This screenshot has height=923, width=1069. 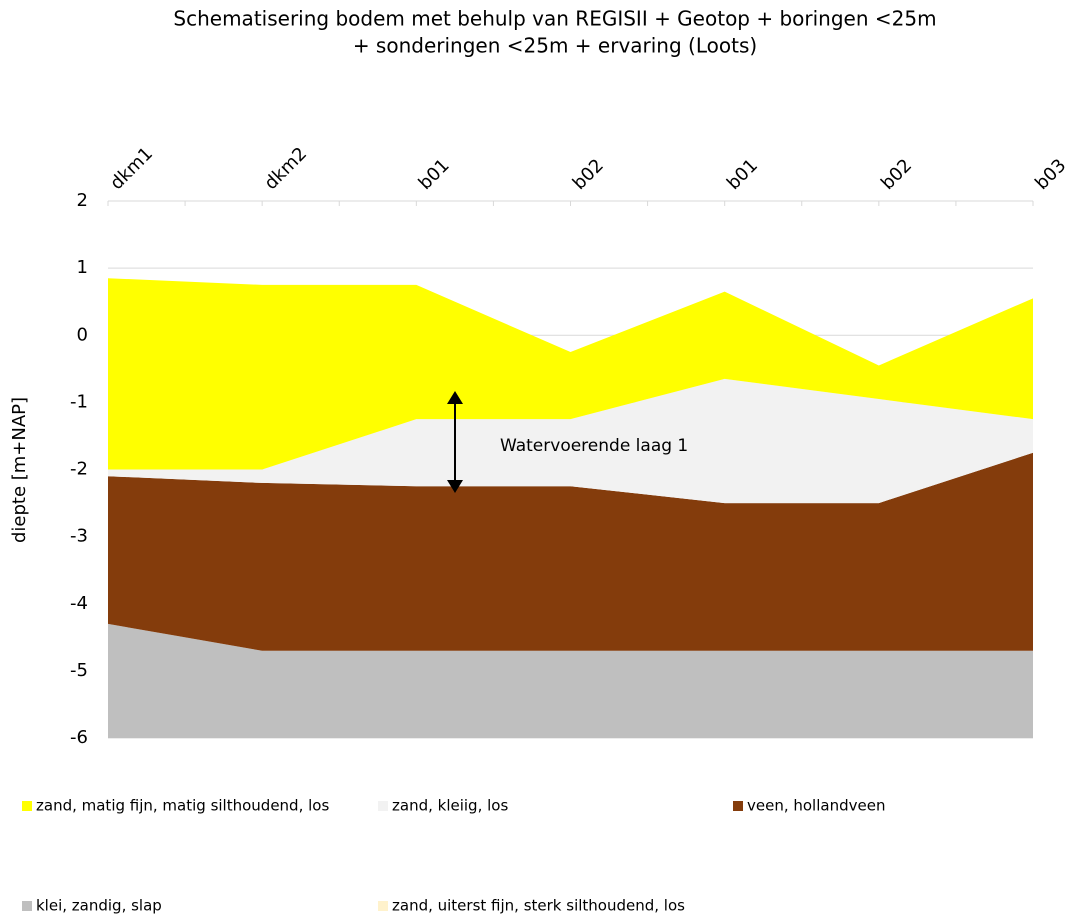 What do you see at coordinates (79, 469) in the screenshot?
I see `y-tick-label: -2` at bounding box center [79, 469].